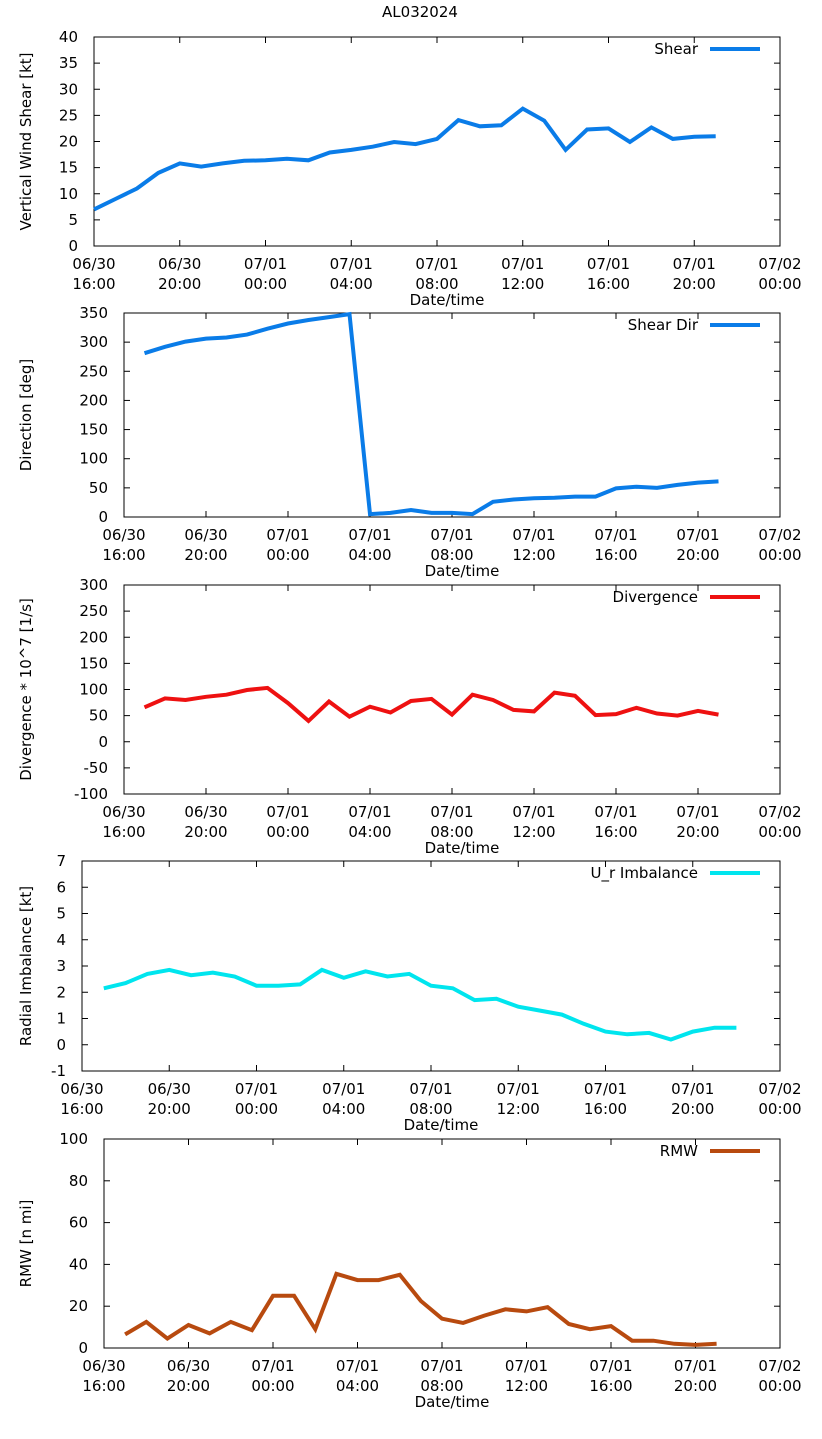 This screenshot has width=822, height=1439. Describe the element at coordinates (265, 264) in the screenshot. I see `shear-xtick-date-2: 07/01` at that location.